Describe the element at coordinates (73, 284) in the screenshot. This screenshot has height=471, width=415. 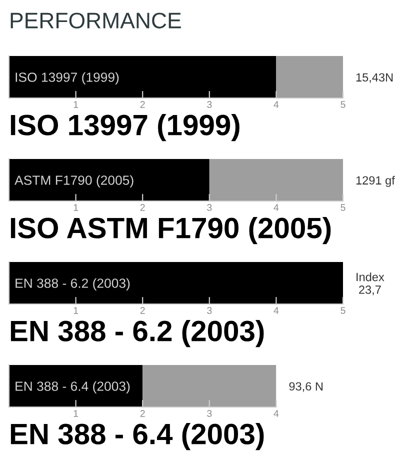
I see `y-tick-label: EN 388 - 6.2 (2003)` at that location.